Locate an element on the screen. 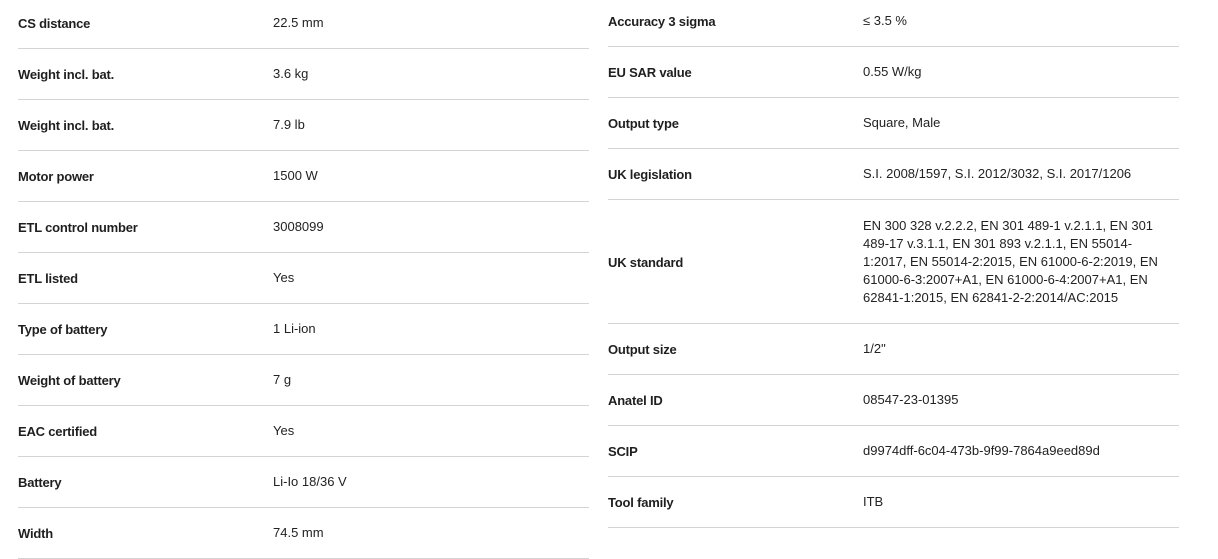 The width and height of the screenshot is (1218, 559). spec-label: UK legislation is located at coordinates (650, 174).